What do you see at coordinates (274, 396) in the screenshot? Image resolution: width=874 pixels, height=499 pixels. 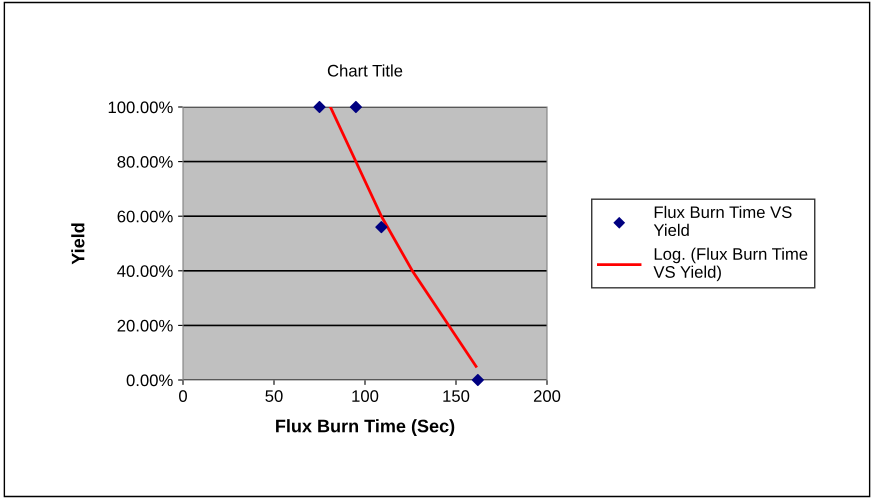 I see `x-tick-label: 50` at bounding box center [274, 396].